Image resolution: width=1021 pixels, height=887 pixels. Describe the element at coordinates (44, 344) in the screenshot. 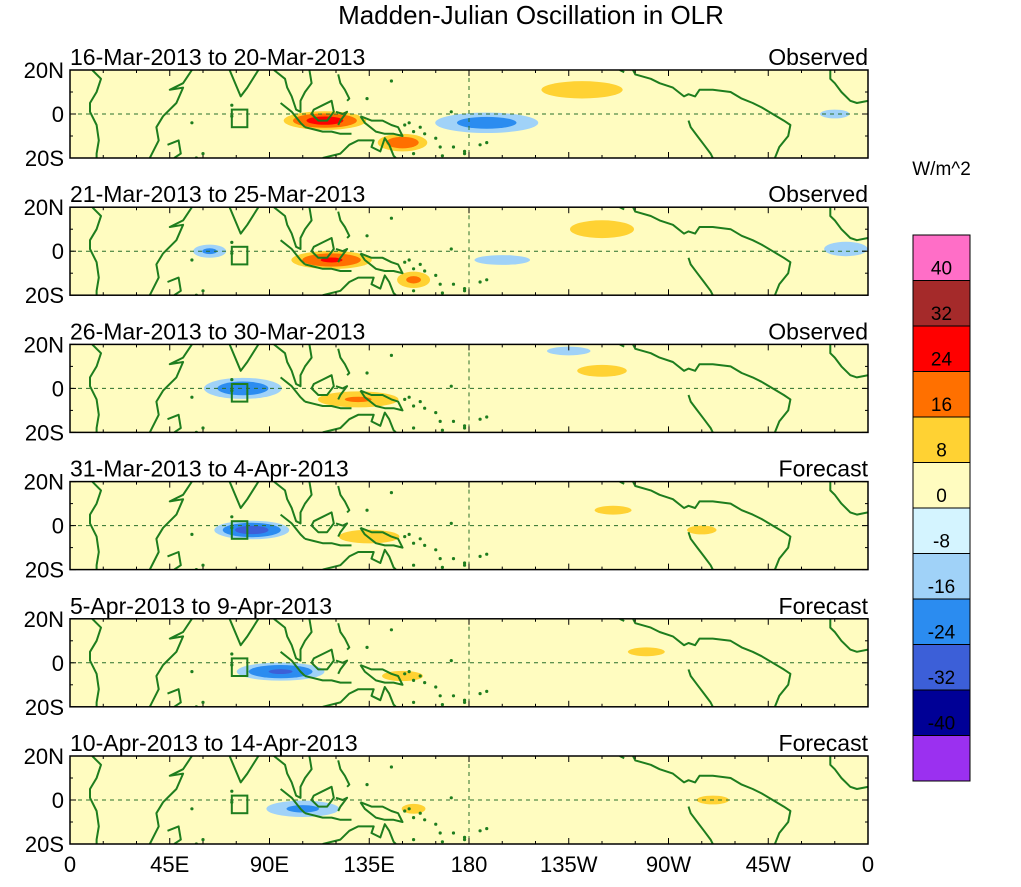

I see `y-tick-label: 20N` at that location.